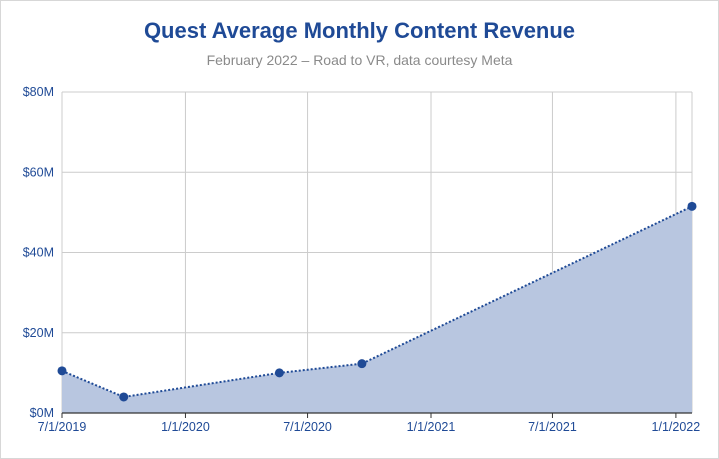 This screenshot has height=459, width=719. What do you see at coordinates (42, 413) in the screenshot?
I see `y-tick-label: $0M` at bounding box center [42, 413].